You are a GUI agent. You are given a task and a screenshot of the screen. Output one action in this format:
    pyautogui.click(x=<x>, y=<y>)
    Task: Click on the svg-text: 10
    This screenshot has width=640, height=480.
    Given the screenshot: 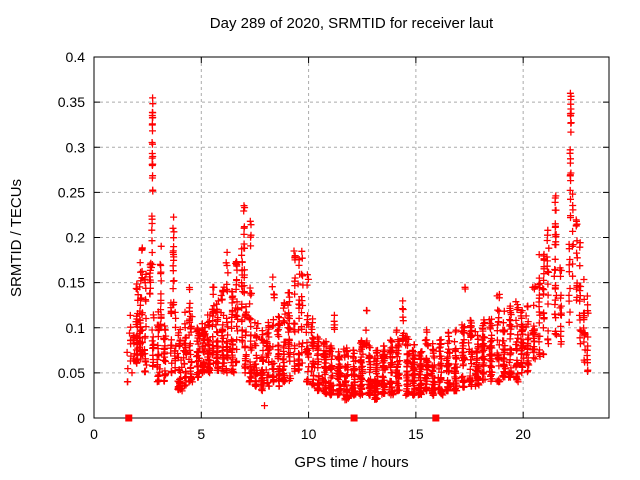 What is the action you would take?
    pyautogui.click(x=309, y=434)
    